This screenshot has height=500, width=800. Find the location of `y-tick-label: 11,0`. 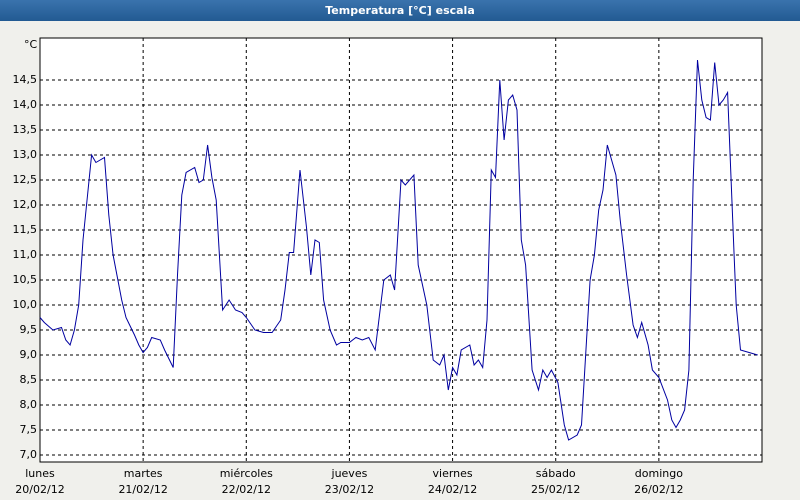

y-tick-label: 11,0 is located at coordinates (25, 254).